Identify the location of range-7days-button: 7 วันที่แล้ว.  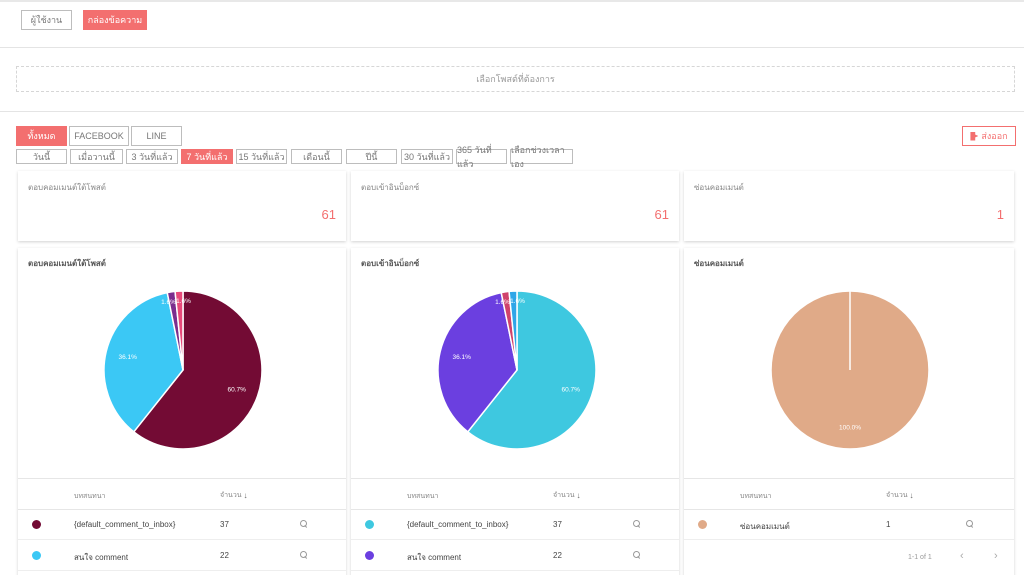
(207, 156).